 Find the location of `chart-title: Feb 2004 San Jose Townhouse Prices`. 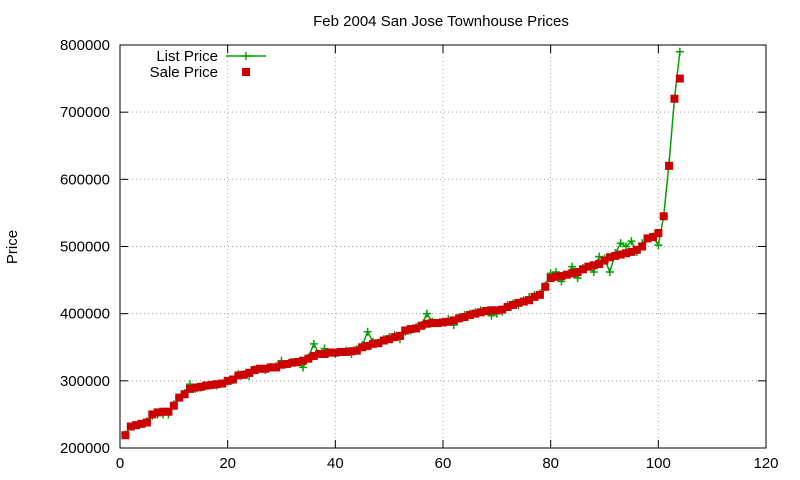

chart-title: Feb 2004 San Jose Townhouse Prices is located at coordinates (441, 21).